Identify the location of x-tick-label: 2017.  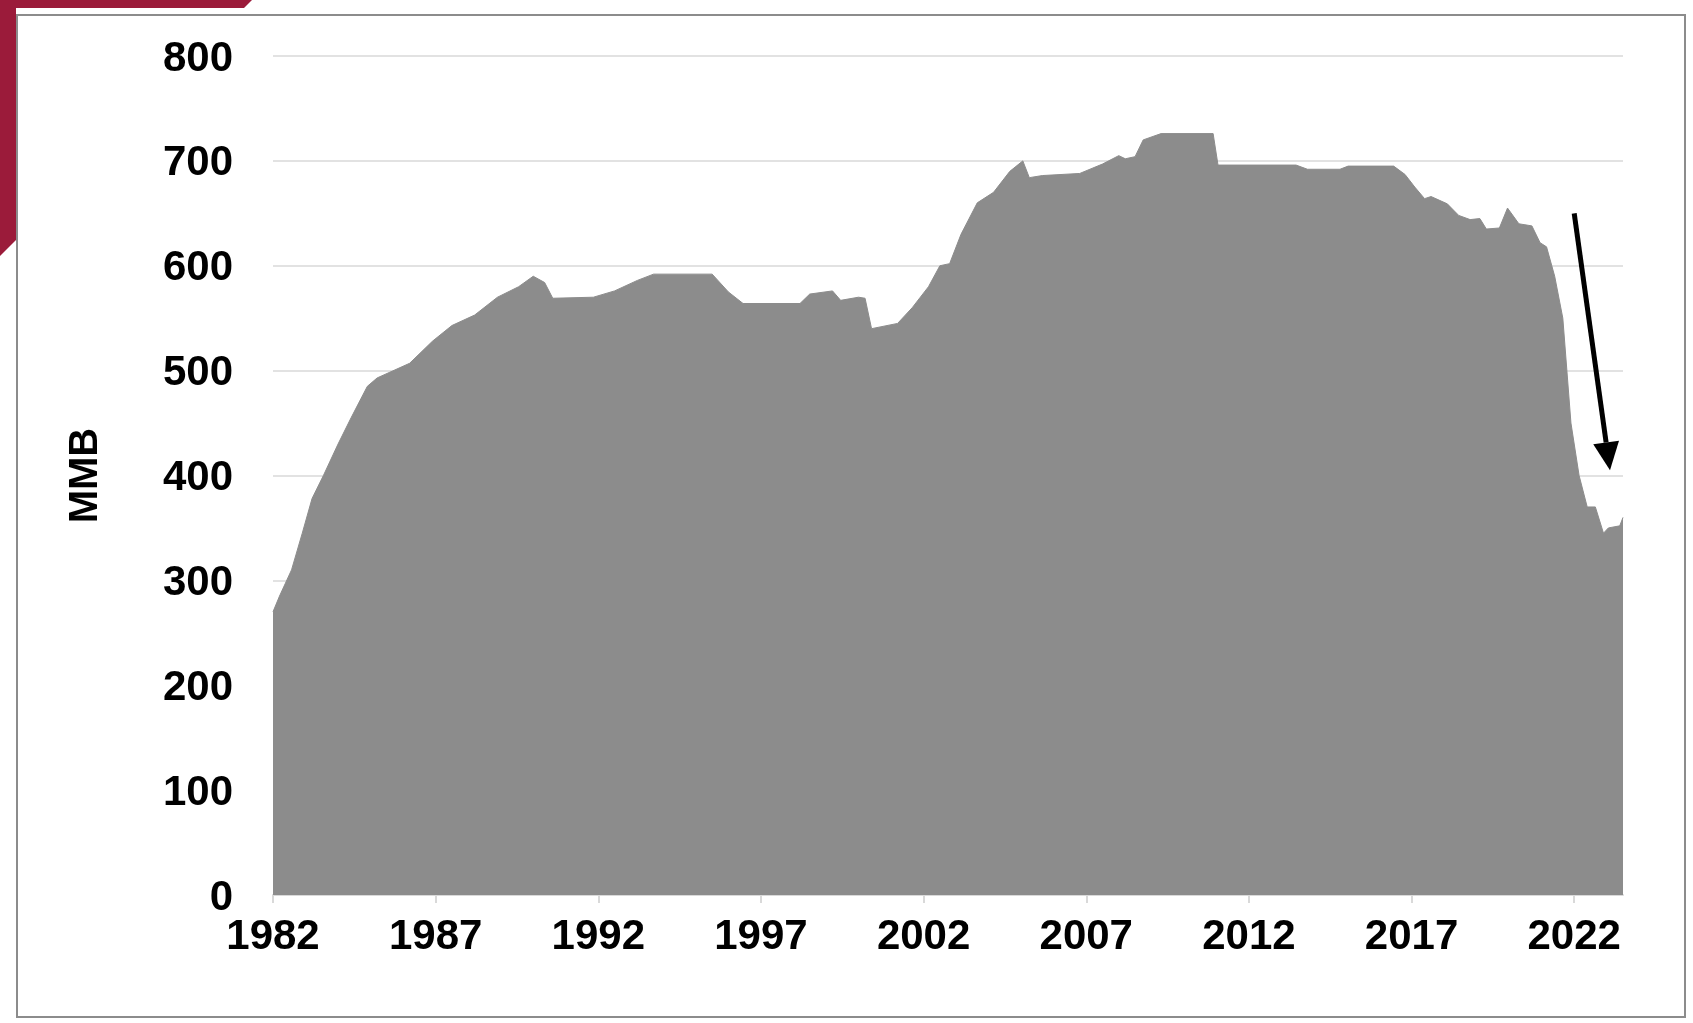
(1411, 934).